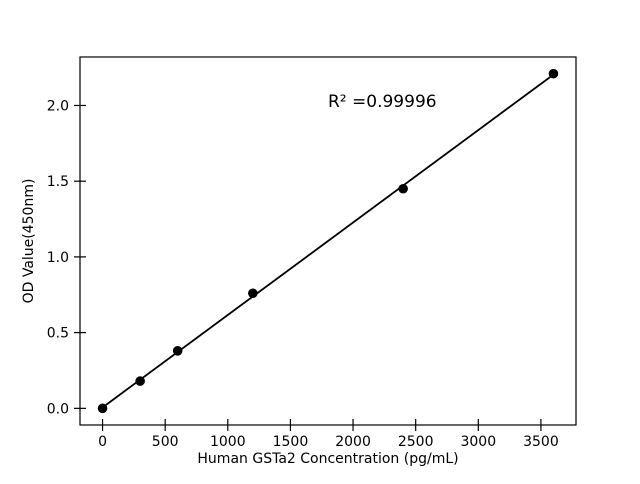 The image size is (640, 484). I want to click on y-axis-label: OD Value(450nm), so click(29, 241).